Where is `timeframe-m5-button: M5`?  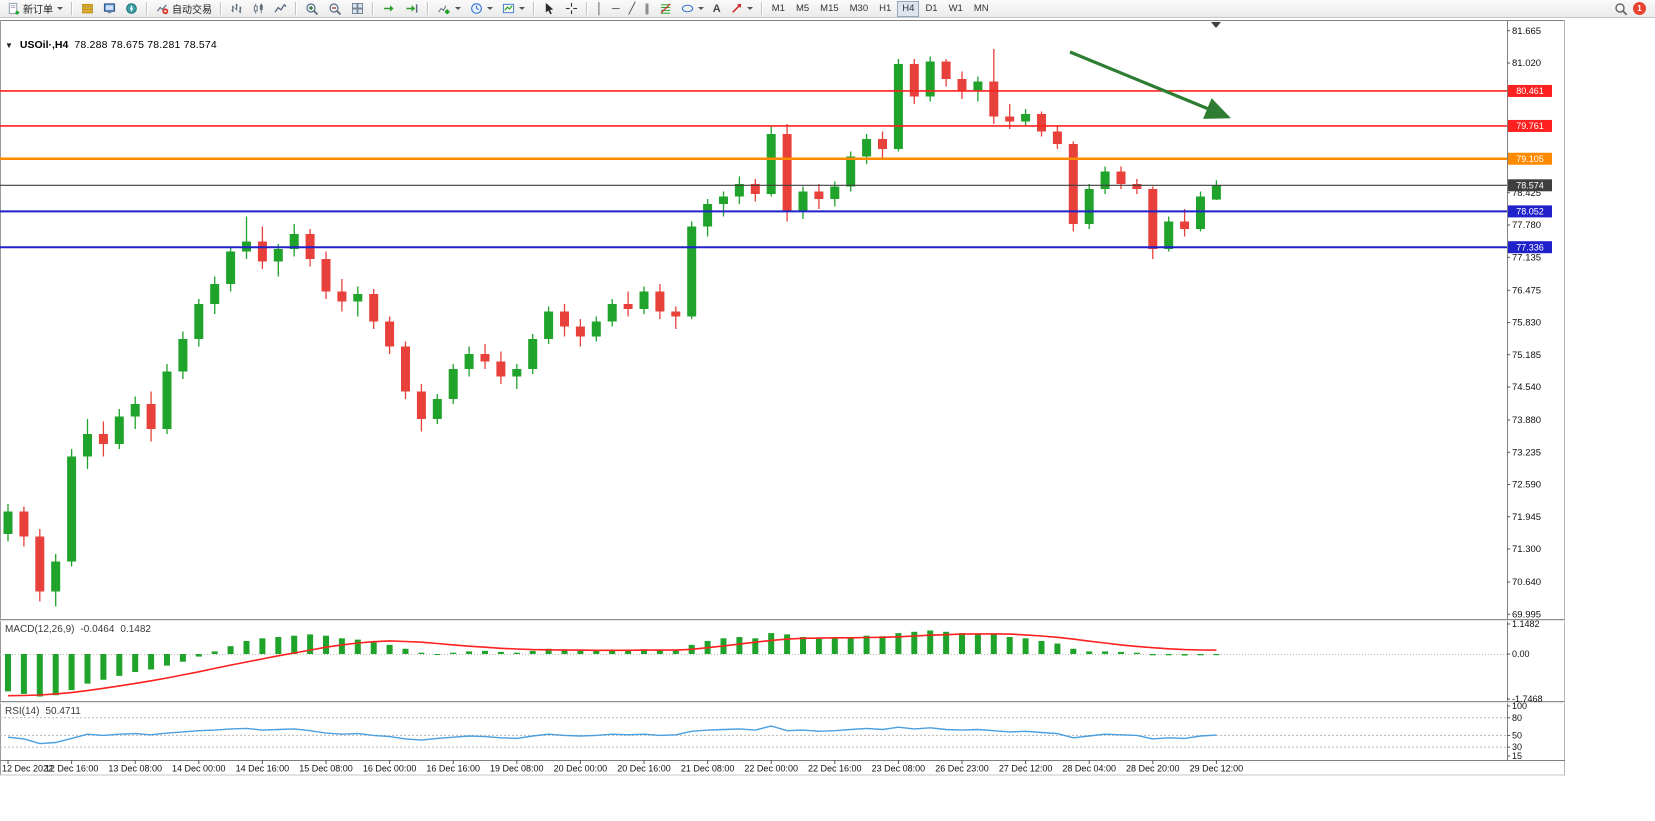
timeframe-m5-button: M5 is located at coordinates (802, 9).